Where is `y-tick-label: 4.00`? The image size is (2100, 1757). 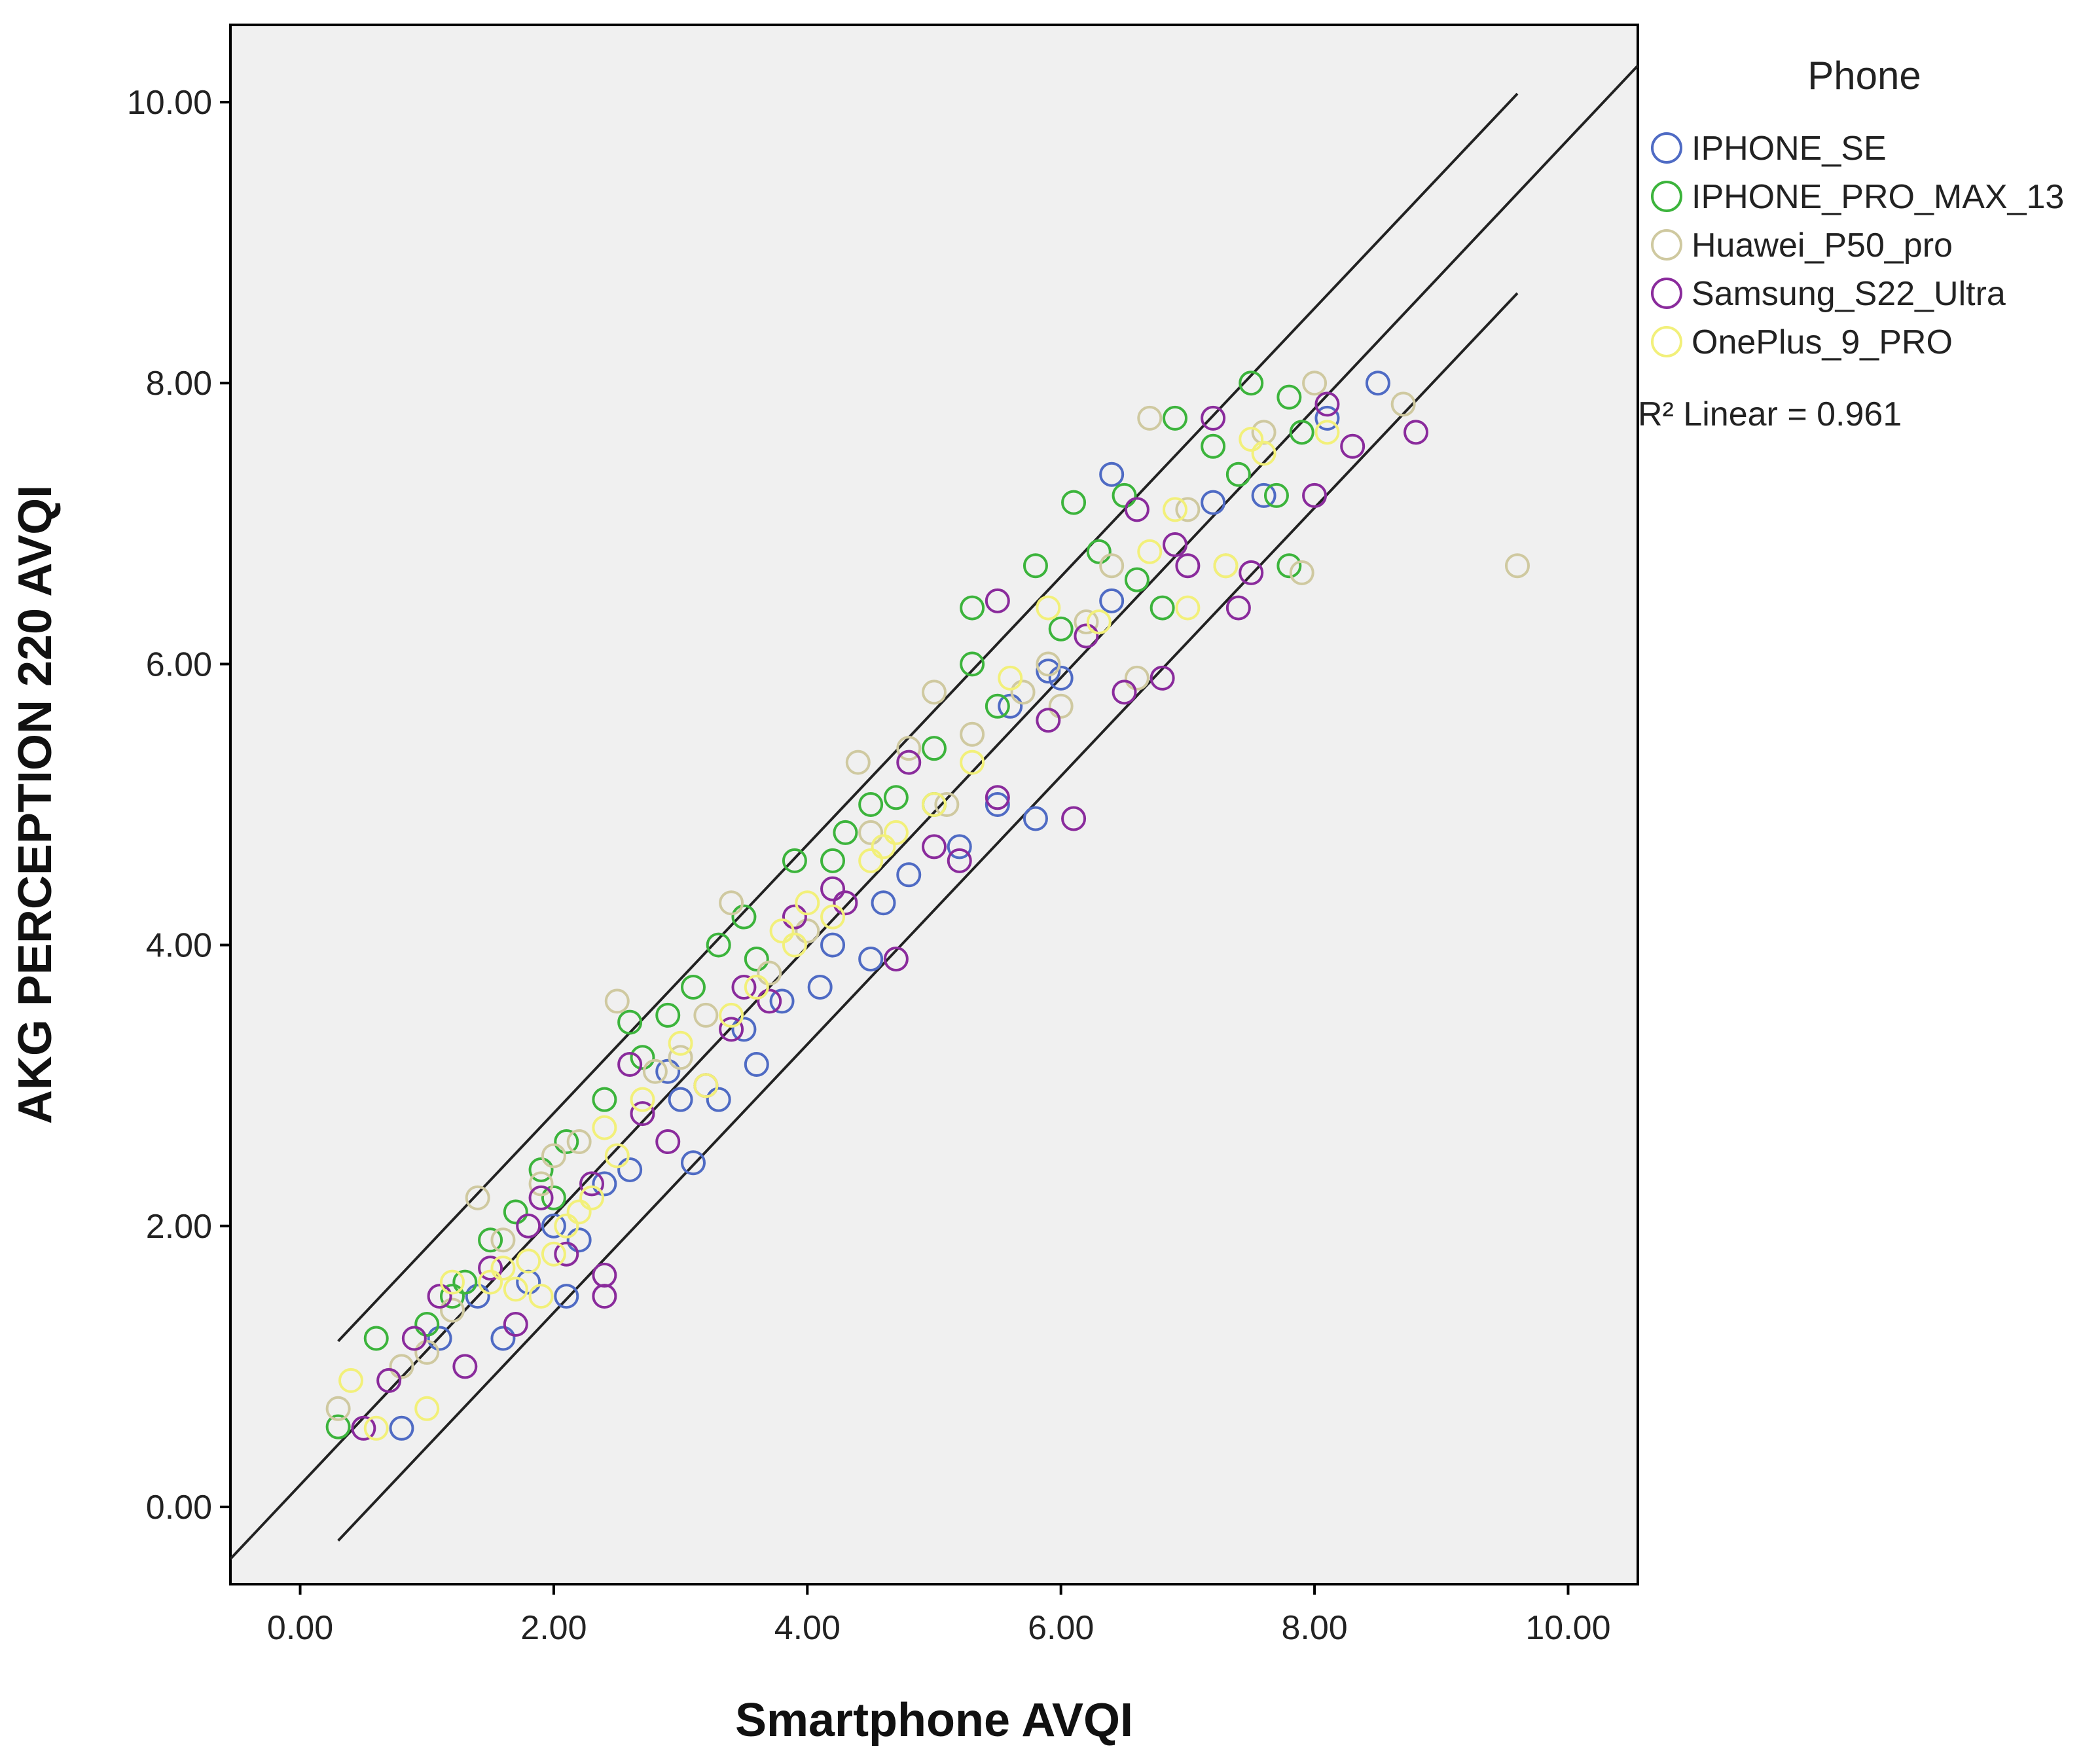
y-tick-label: 4.00 is located at coordinates (179, 946).